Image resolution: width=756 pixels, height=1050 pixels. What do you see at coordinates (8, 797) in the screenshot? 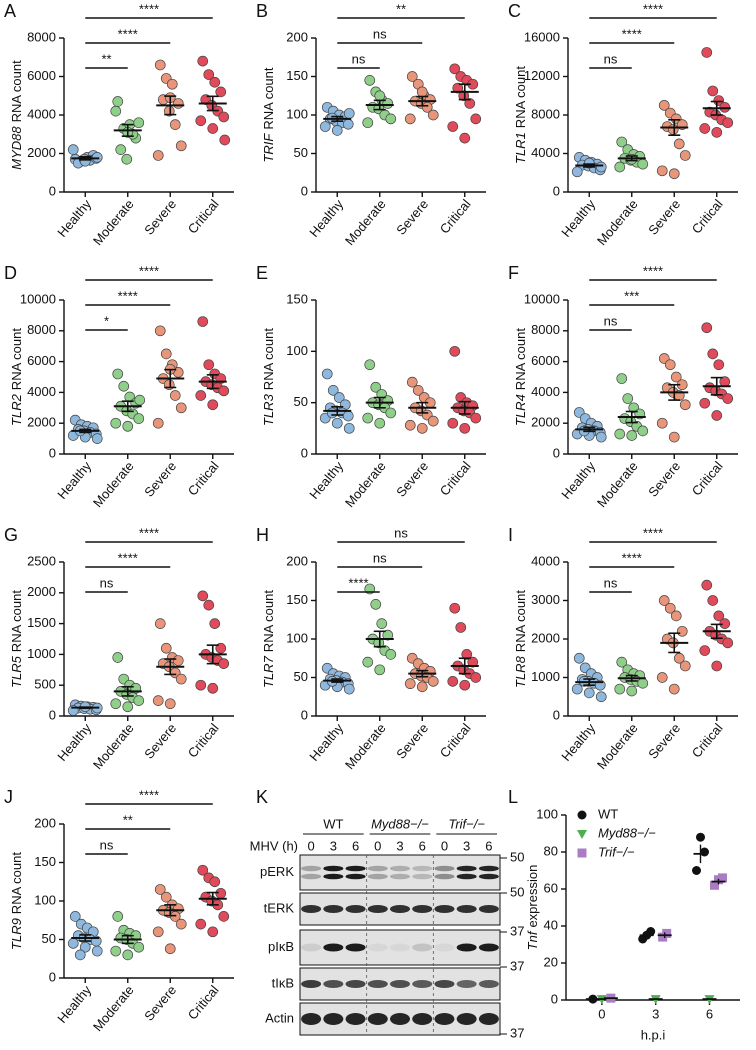
I see `panel-letter: J` at bounding box center [8, 797].